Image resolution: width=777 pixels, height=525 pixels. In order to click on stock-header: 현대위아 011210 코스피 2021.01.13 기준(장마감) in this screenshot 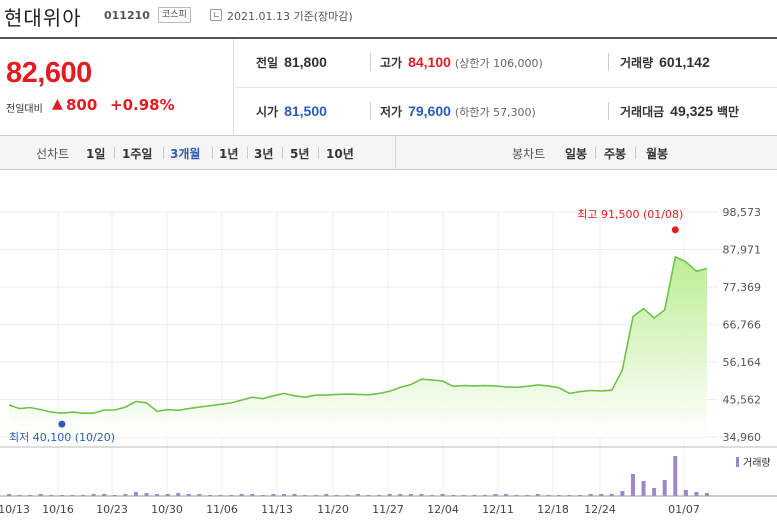, I will do `click(388, 17)`.